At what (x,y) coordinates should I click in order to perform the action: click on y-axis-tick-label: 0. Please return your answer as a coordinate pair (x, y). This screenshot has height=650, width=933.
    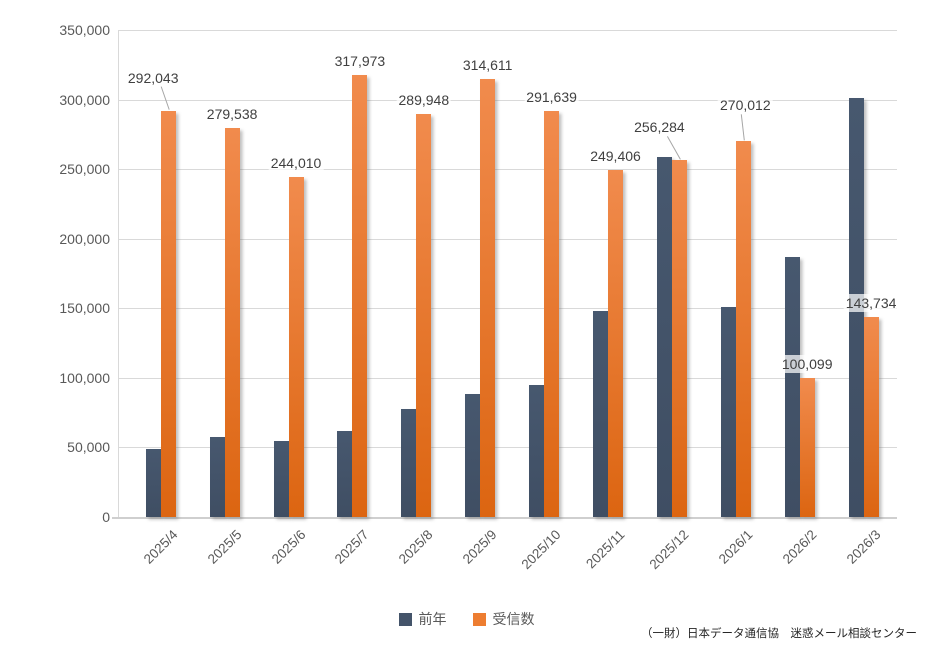
    Looking at the image, I should click on (106, 517).